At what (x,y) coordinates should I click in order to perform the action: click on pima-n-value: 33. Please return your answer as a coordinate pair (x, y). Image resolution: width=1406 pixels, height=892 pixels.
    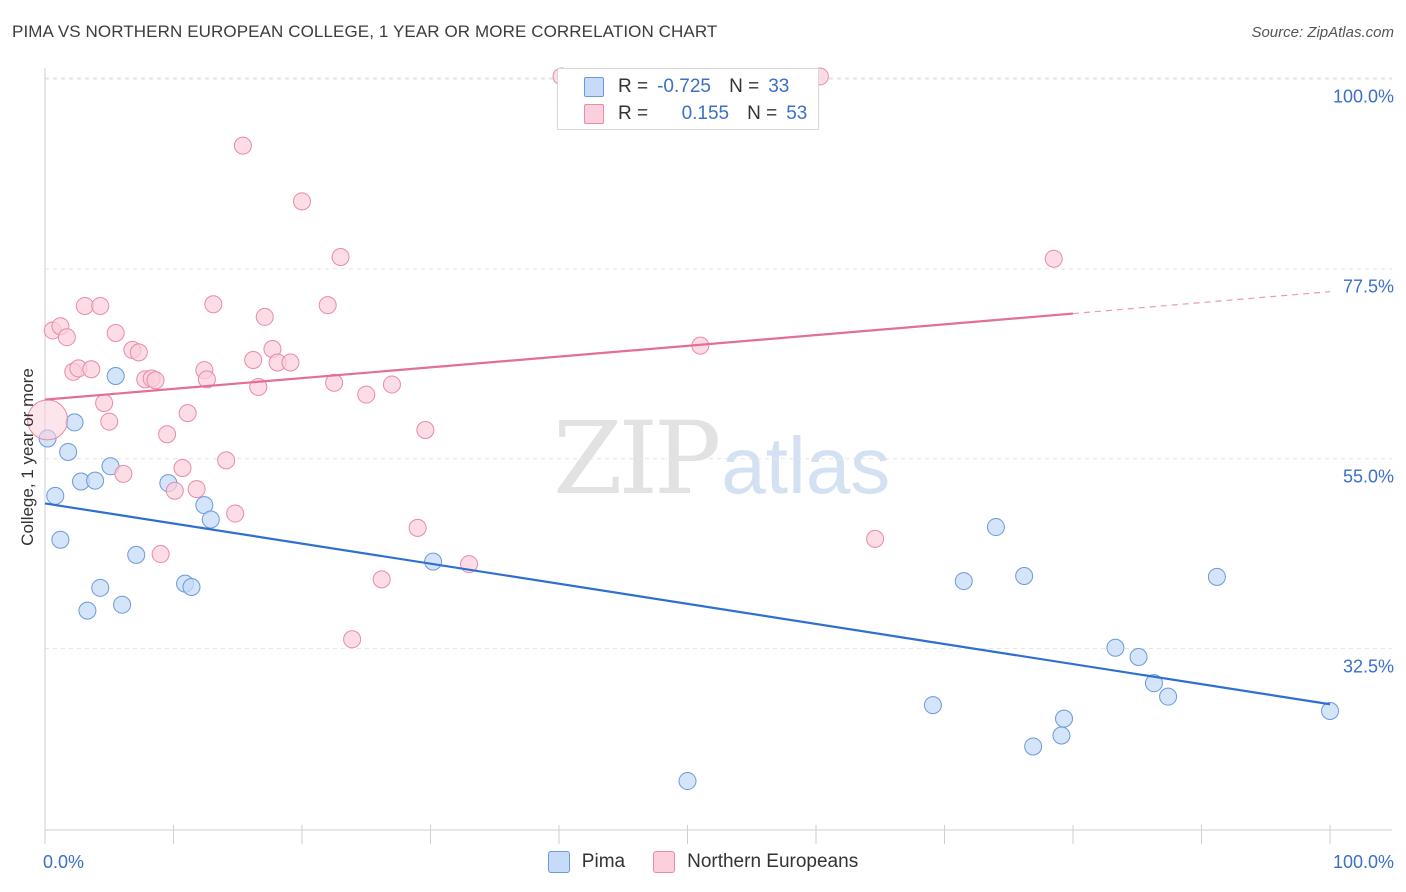
    Looking at the image, I should click on (779, 86).